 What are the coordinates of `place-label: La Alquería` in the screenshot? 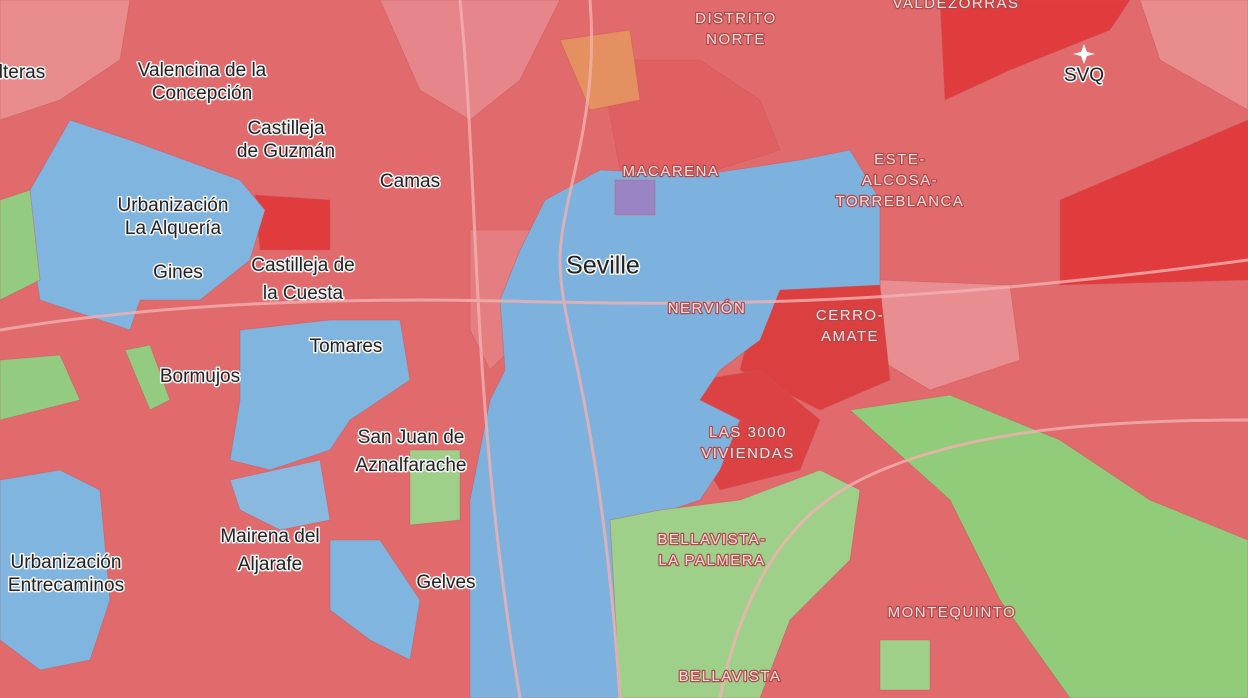 It's located at (173, 228).